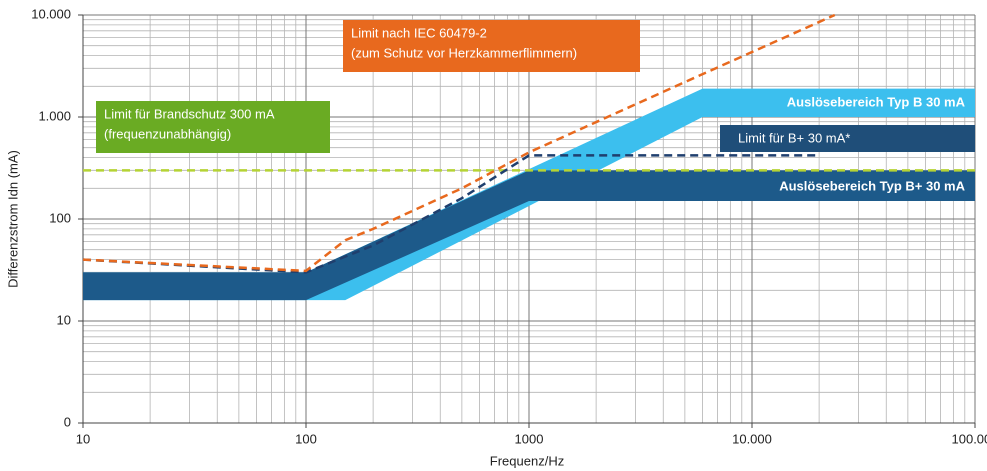  I want to click on x-tick-label: 100.000, so click(969, 438).